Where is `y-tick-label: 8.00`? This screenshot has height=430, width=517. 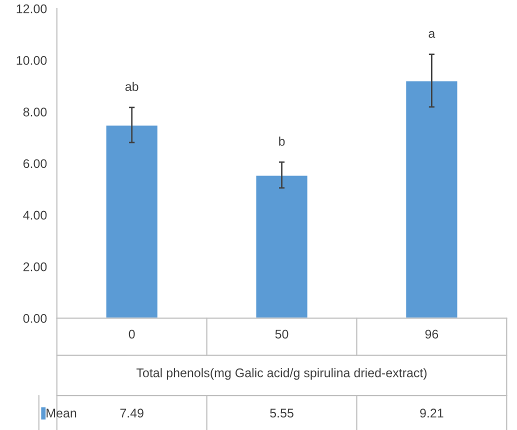
y-tick-label: 8.00 is located at coordinates (35, 112).